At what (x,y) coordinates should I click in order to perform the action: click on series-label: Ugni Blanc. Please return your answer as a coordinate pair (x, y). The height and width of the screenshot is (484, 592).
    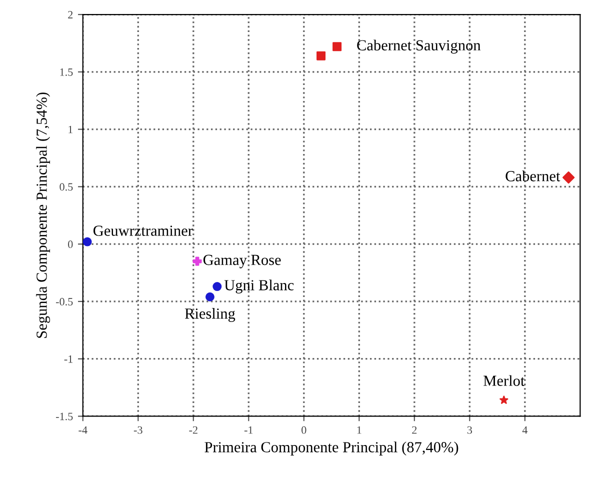
    Looking at the image, I should click on (259, 287).